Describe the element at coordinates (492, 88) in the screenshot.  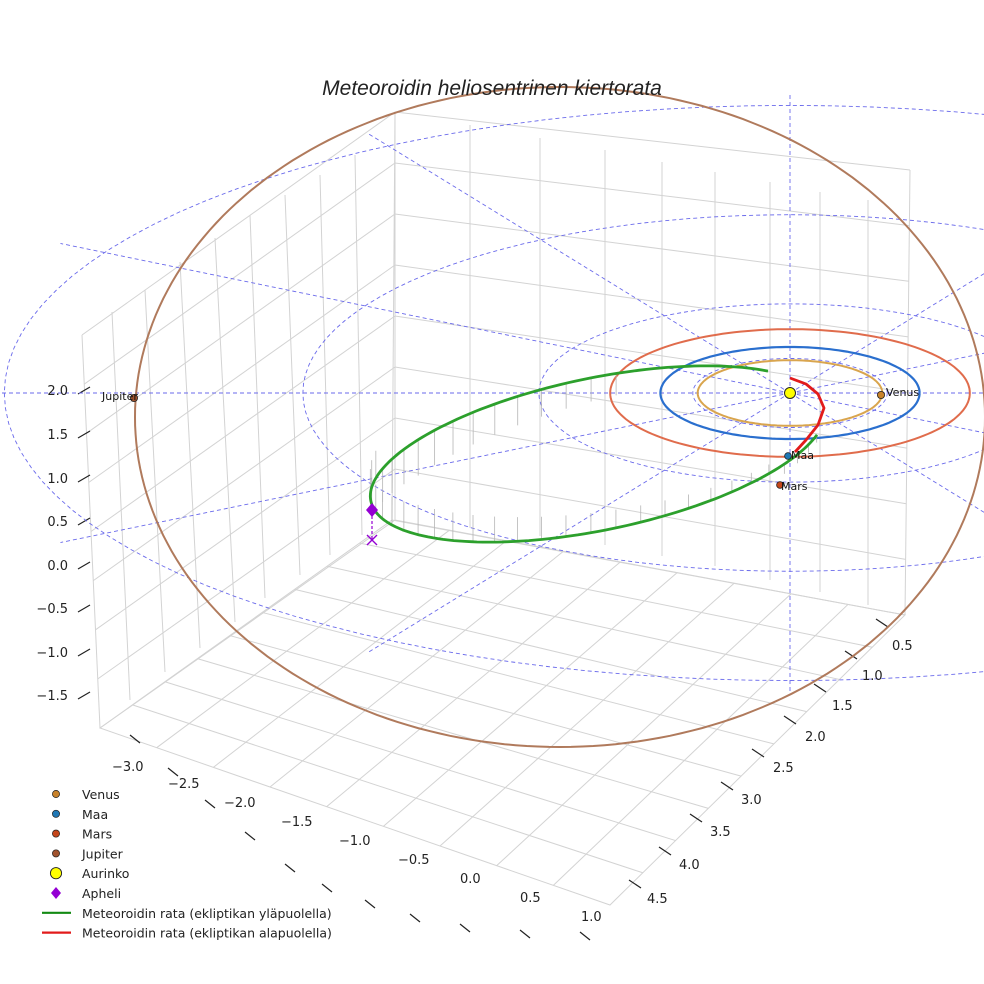
I see `chart-title: Meteoroidin heliosentrinen kiertorata` at that location.